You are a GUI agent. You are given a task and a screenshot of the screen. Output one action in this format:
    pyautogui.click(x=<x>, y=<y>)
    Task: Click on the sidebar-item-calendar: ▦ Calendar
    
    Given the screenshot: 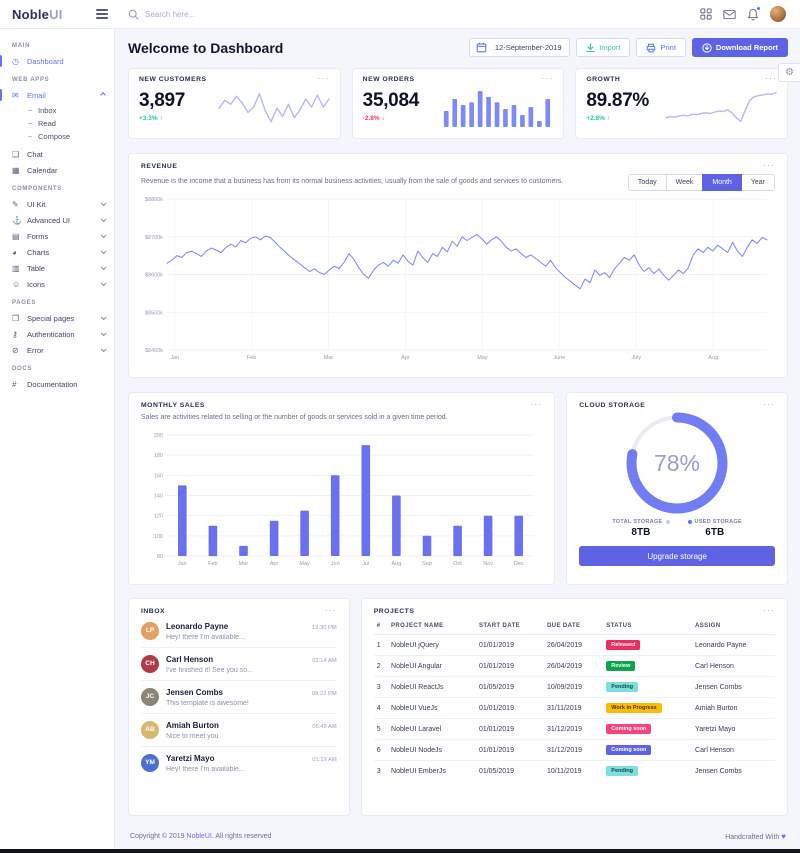 What is the action you would take?
    pyautogui.click(x=35, y=170)
    